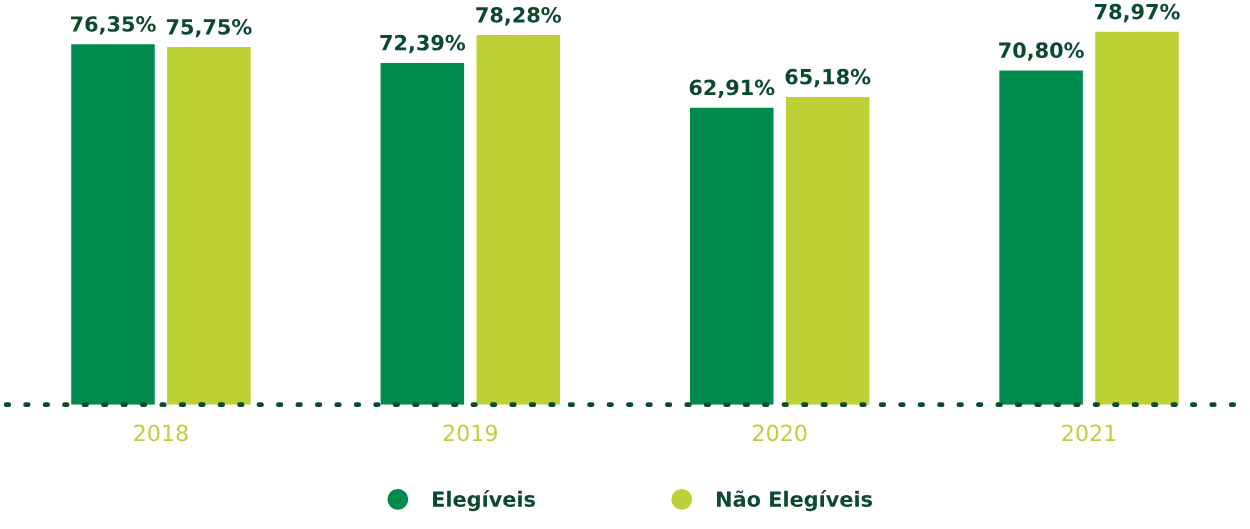 This screenshot has height=529, width=1250. What do you see at coordinates (113, 25) in the screenshot?
I see `data-label: 76,35%` at bounding box center [113, 25].